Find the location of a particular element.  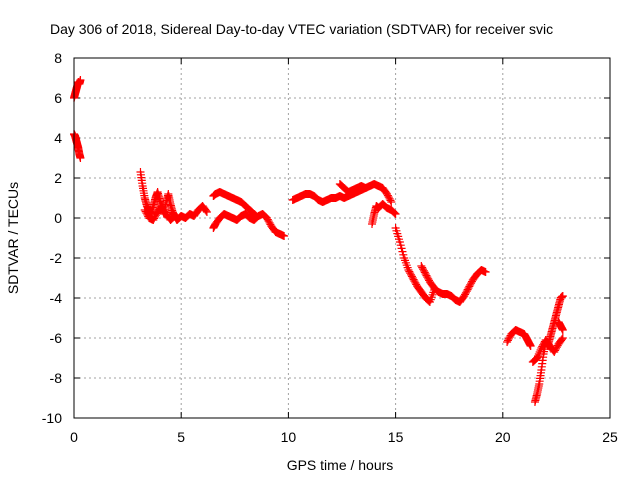

y-tick-label: -6 is located at coordinates (56, 338).